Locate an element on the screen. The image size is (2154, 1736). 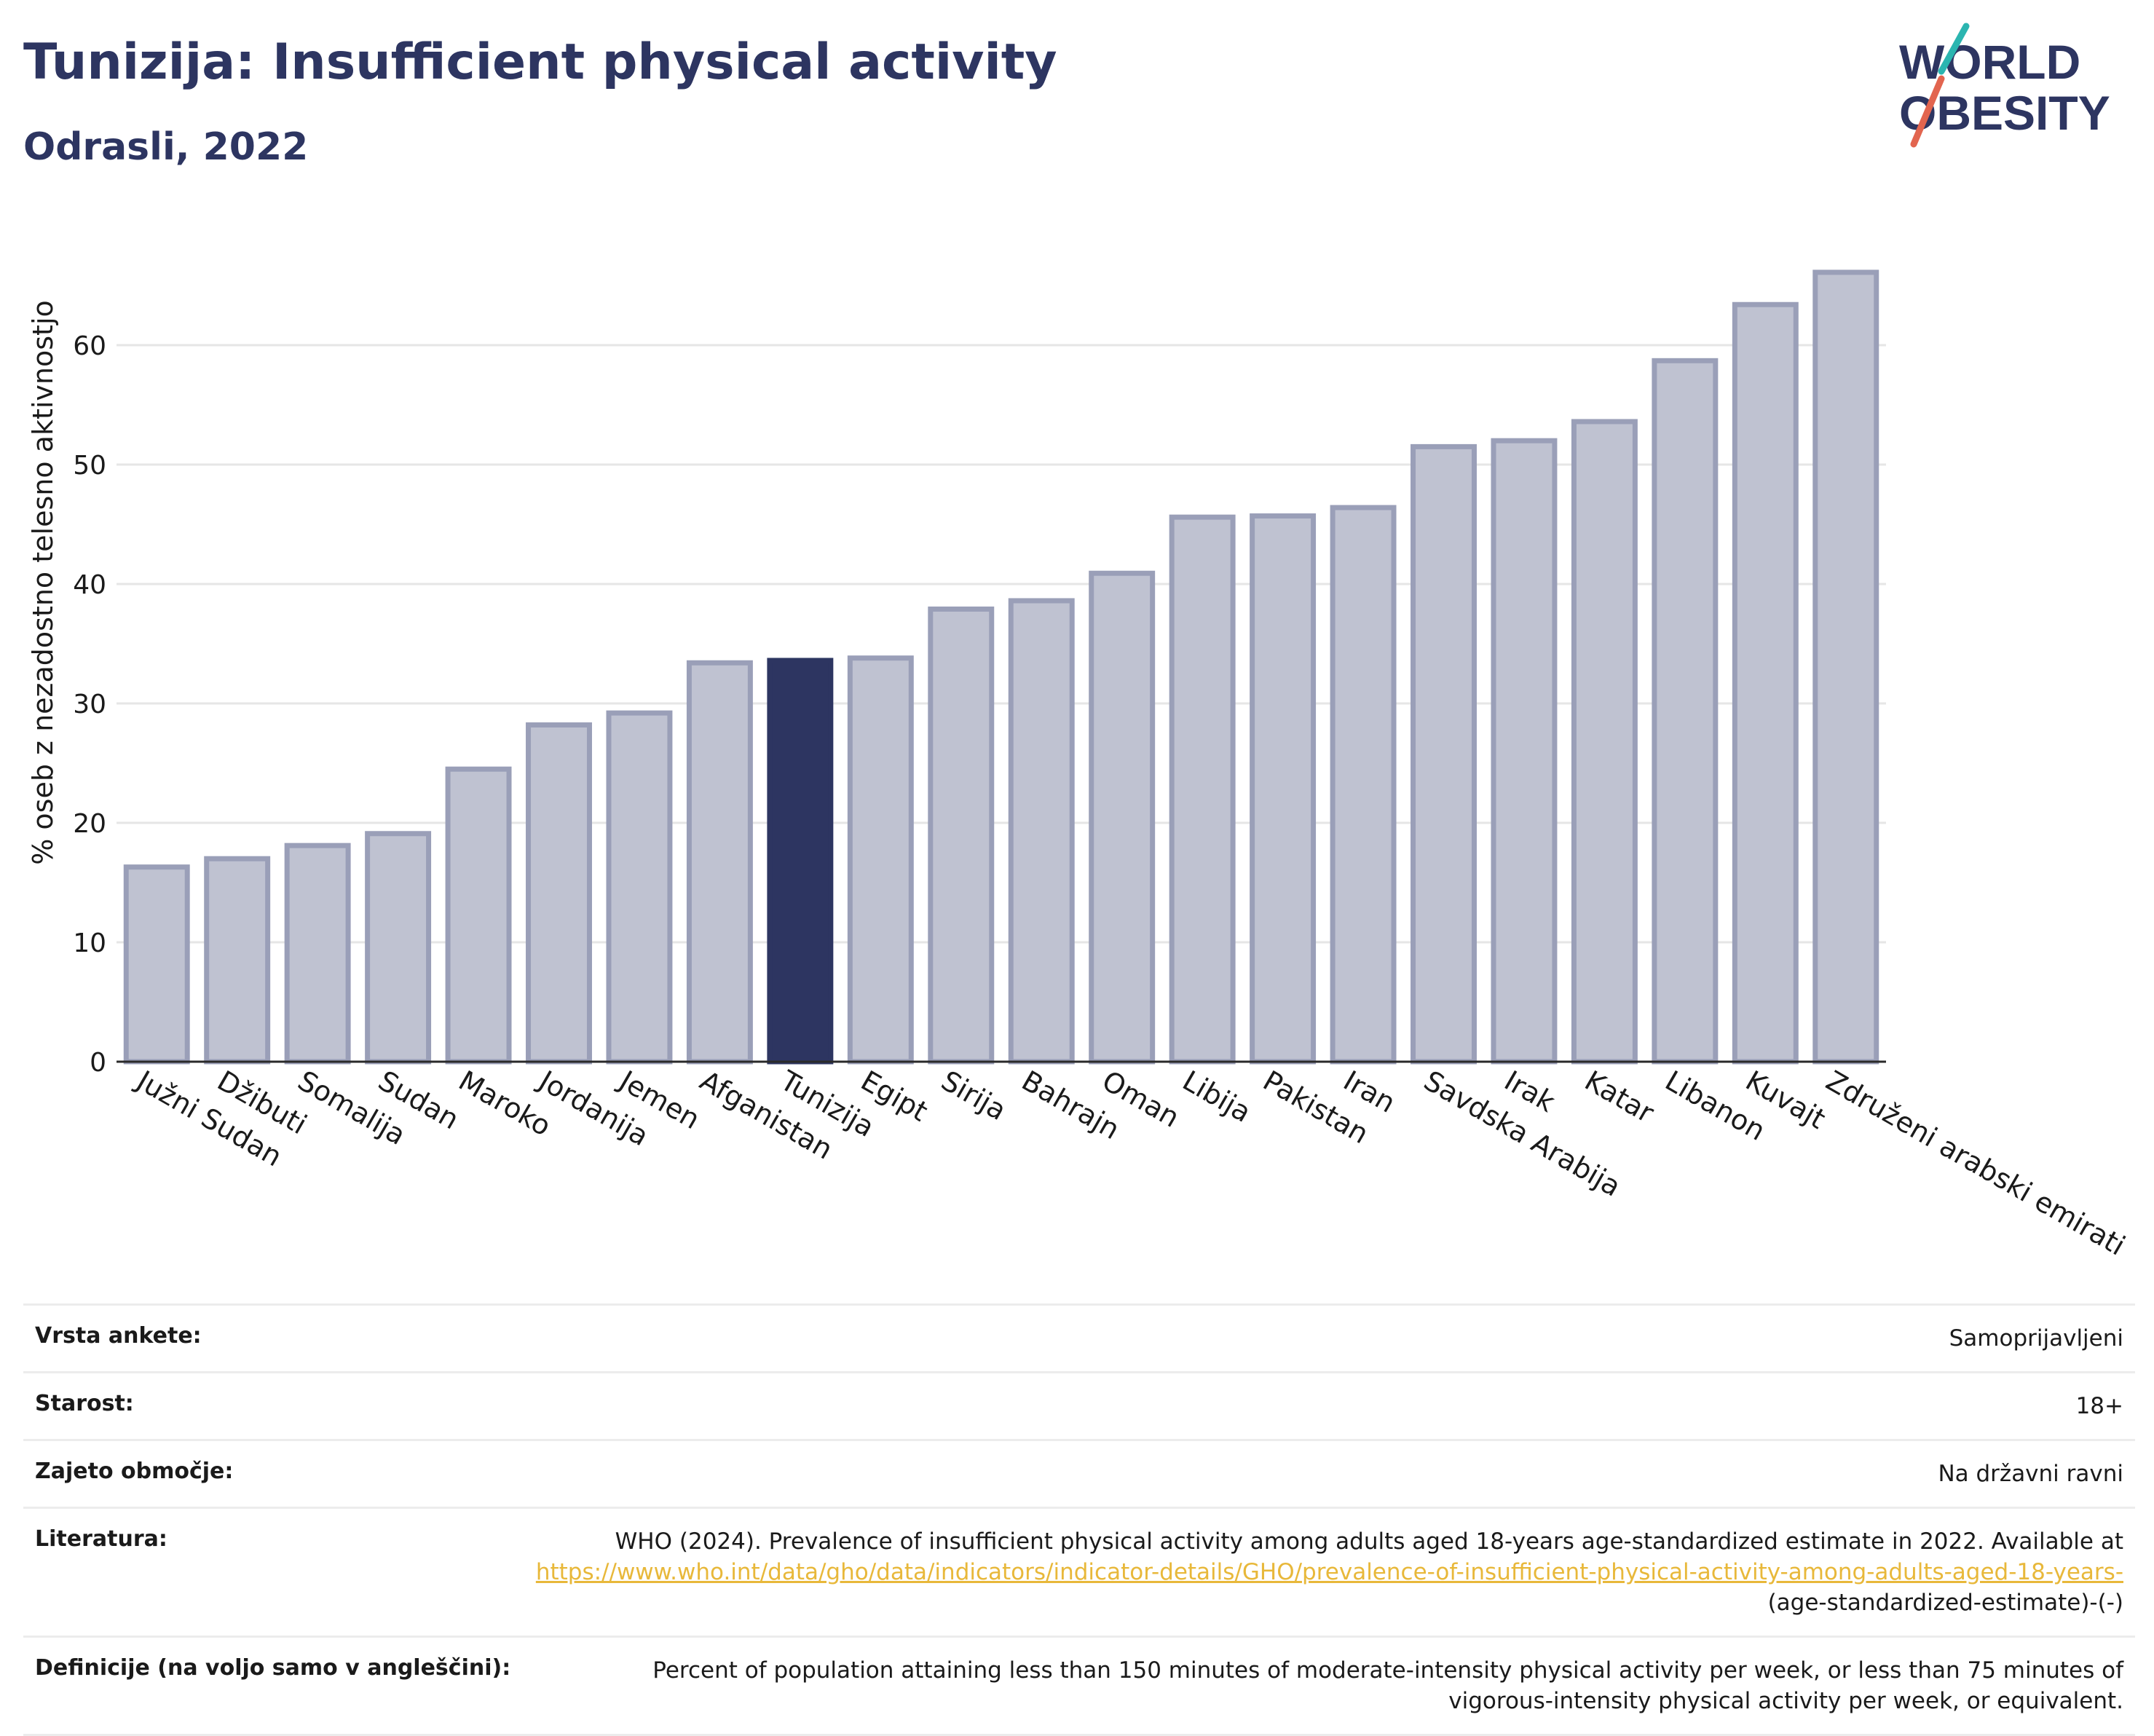
meta-value: Samoprijavljeni is located at coordinates (2036, 1338).